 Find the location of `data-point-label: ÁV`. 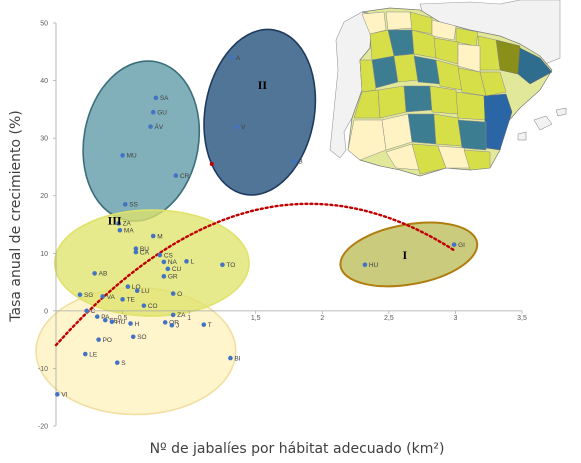

data-point-label: ÁV is located at coordinates (159, 126).